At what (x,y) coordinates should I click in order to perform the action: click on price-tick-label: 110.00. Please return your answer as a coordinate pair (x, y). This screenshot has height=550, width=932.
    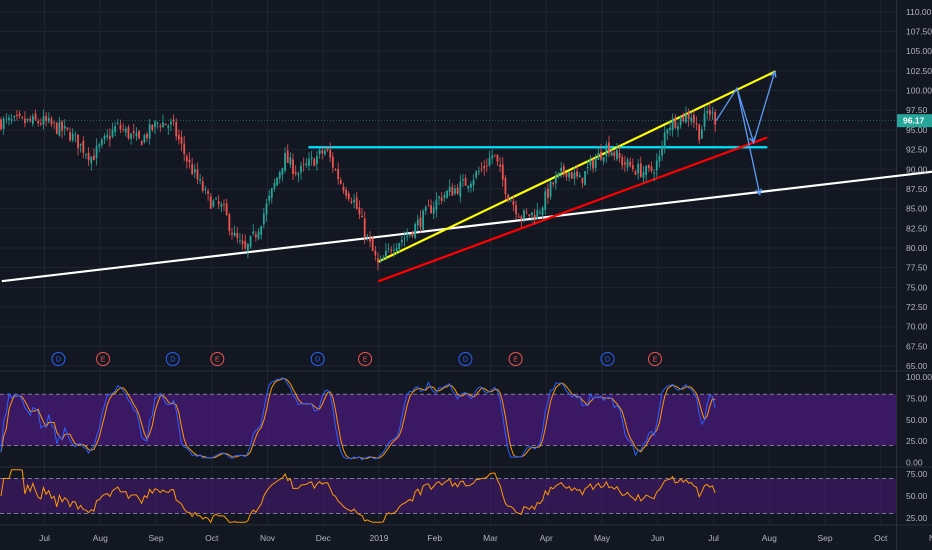
    Looking at the image, I should click on (919, 12).